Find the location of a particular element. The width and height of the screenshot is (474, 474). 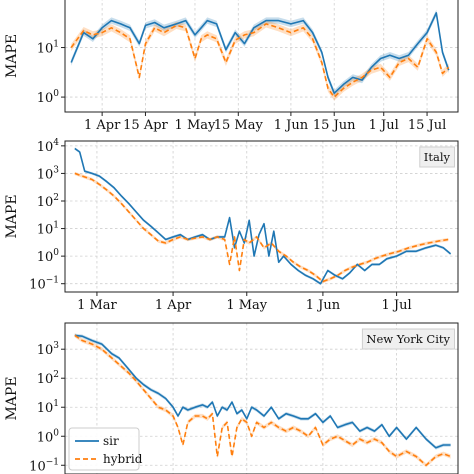

series-line-hybrid is located at coordinates (260, 60).